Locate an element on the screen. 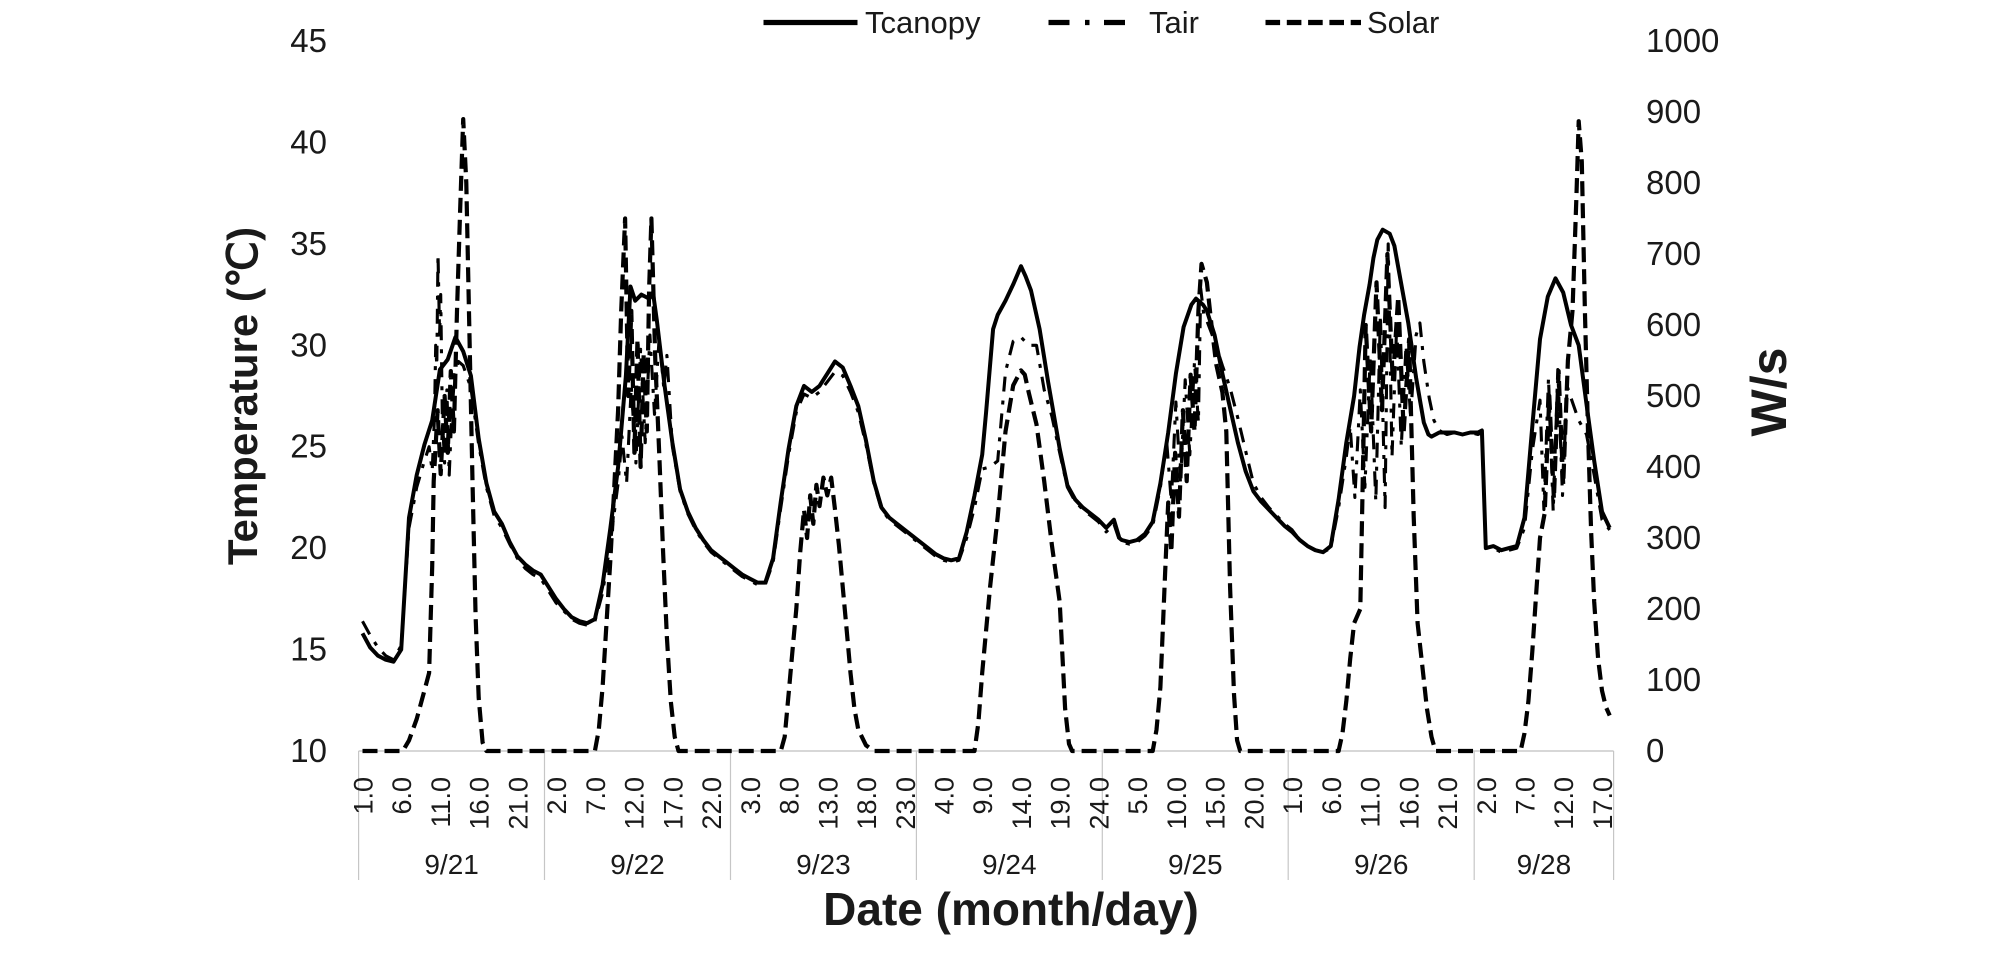  svg-text: 15.0 is located at coordinates (1216, 803).